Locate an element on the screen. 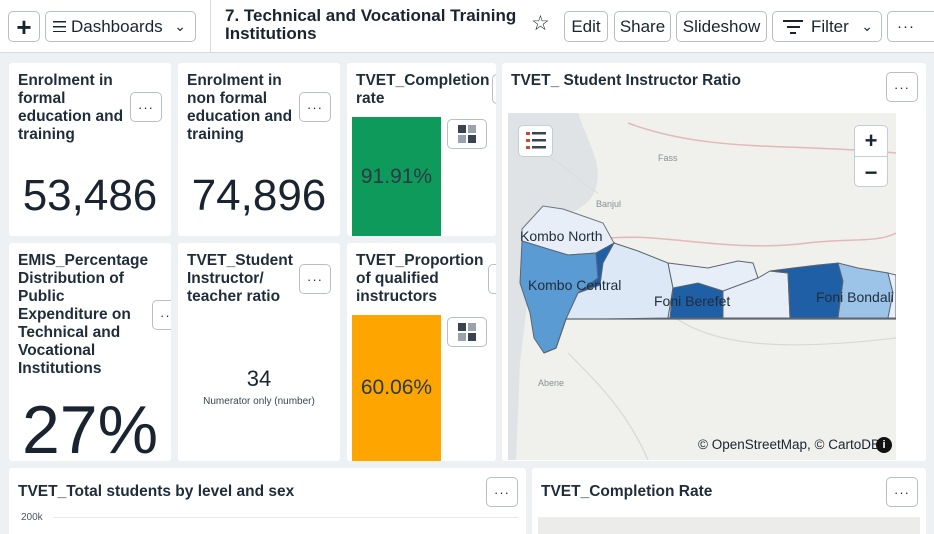  tile-title: TVET_Proportion of qualified instructors is located at coordinates (420, 278).